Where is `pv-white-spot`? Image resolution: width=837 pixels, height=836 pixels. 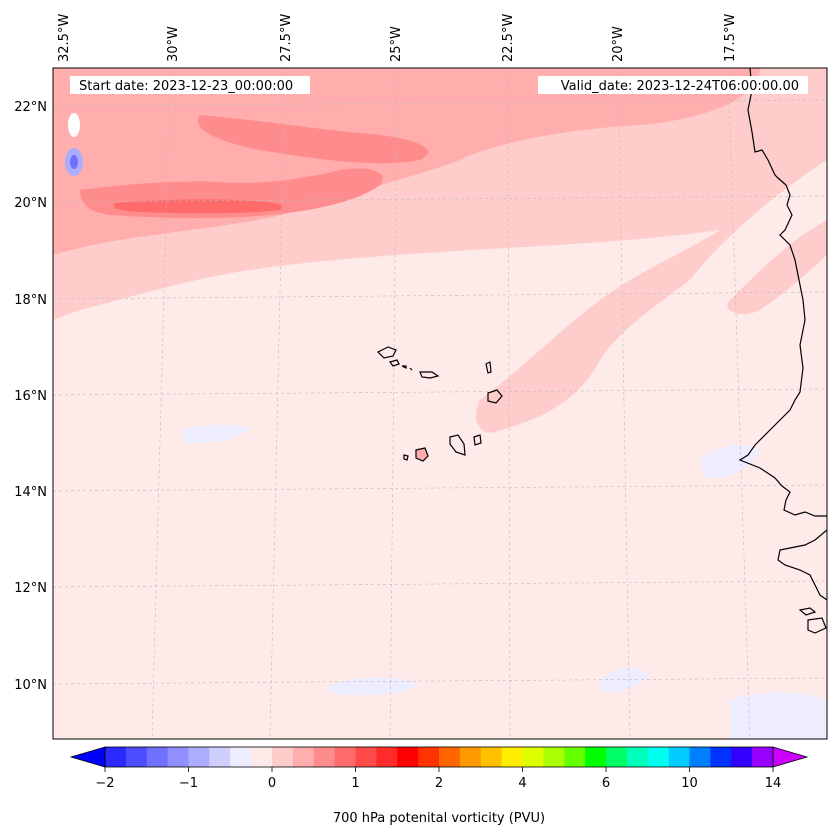
pv-white-spot is located at coordinates (74, 125).